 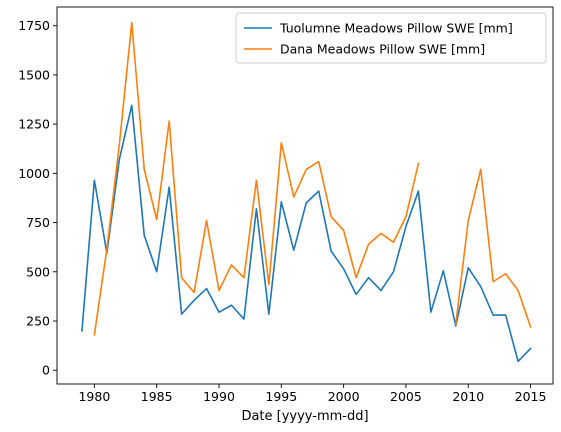 I want to click on x-tick-label: 2015, so click(x=531, y=396).